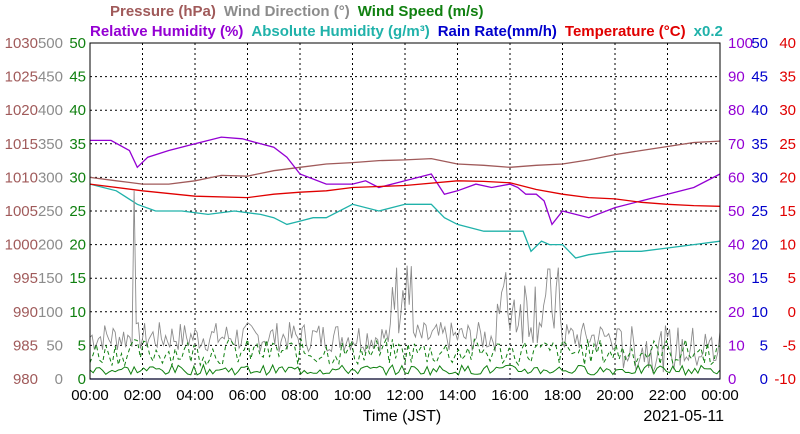  I want to click on y-tick-label: 1015, so click(21, 144).